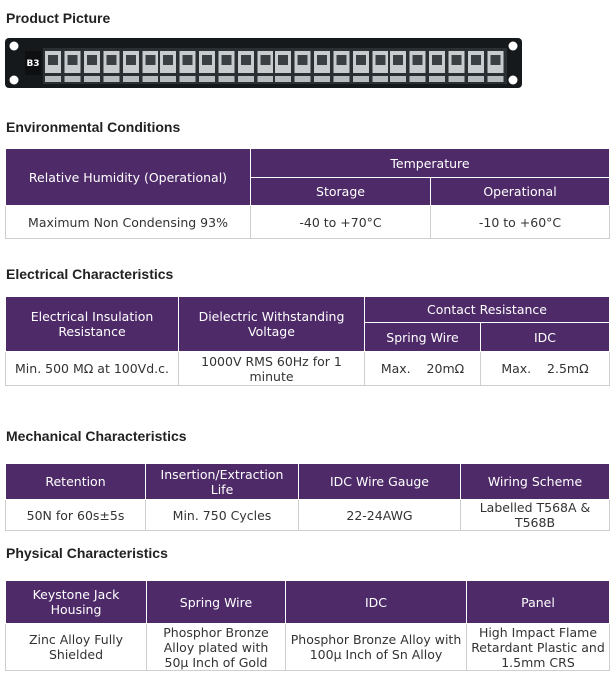 The image size is (616, 675). What do you see at coordinates (340, 191) in the screenshot?
I see `header-storage: Storage` at bounding box center [340, 191].